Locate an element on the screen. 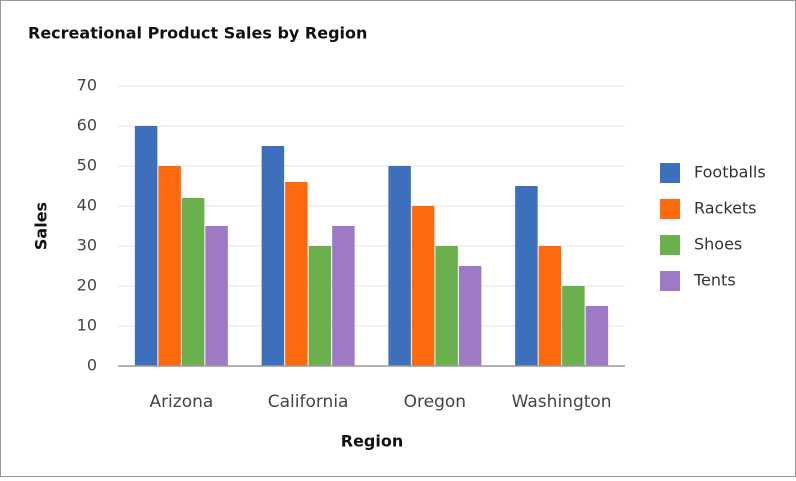  y-tick-label: 0 is located at coordinates (92, 365).